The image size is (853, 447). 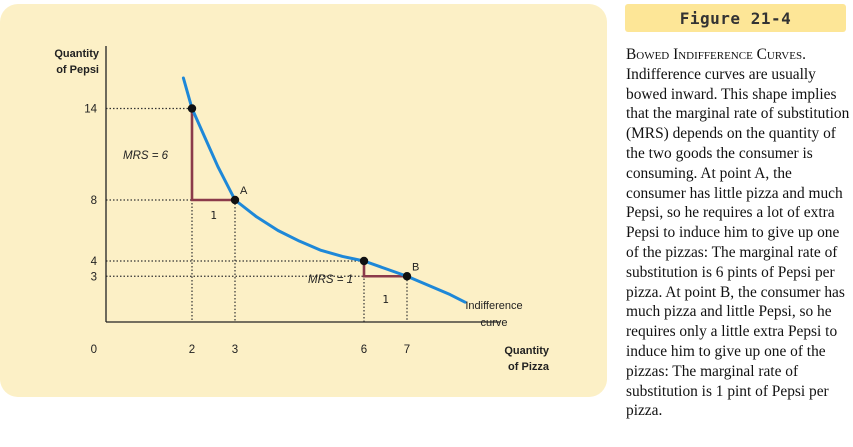 What do you see at coordinates (526, 351) in the screenshot?
I see `x-axis-title-line1: Quantity` at bounding box center [526, 351].